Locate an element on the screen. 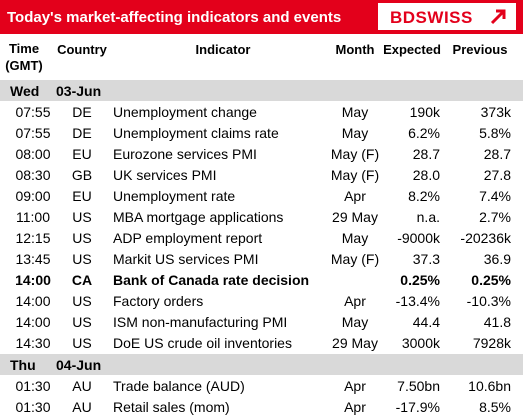  cell: Eurozone services PMI is located at coordinates (185, 154).